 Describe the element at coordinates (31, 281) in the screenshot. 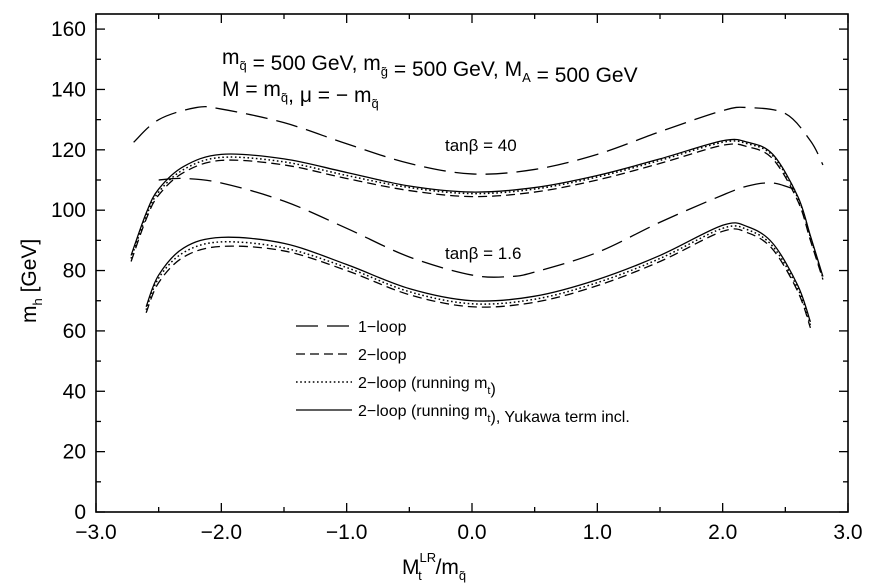

I see `y-axis-label: mh [GeV]` at that location.